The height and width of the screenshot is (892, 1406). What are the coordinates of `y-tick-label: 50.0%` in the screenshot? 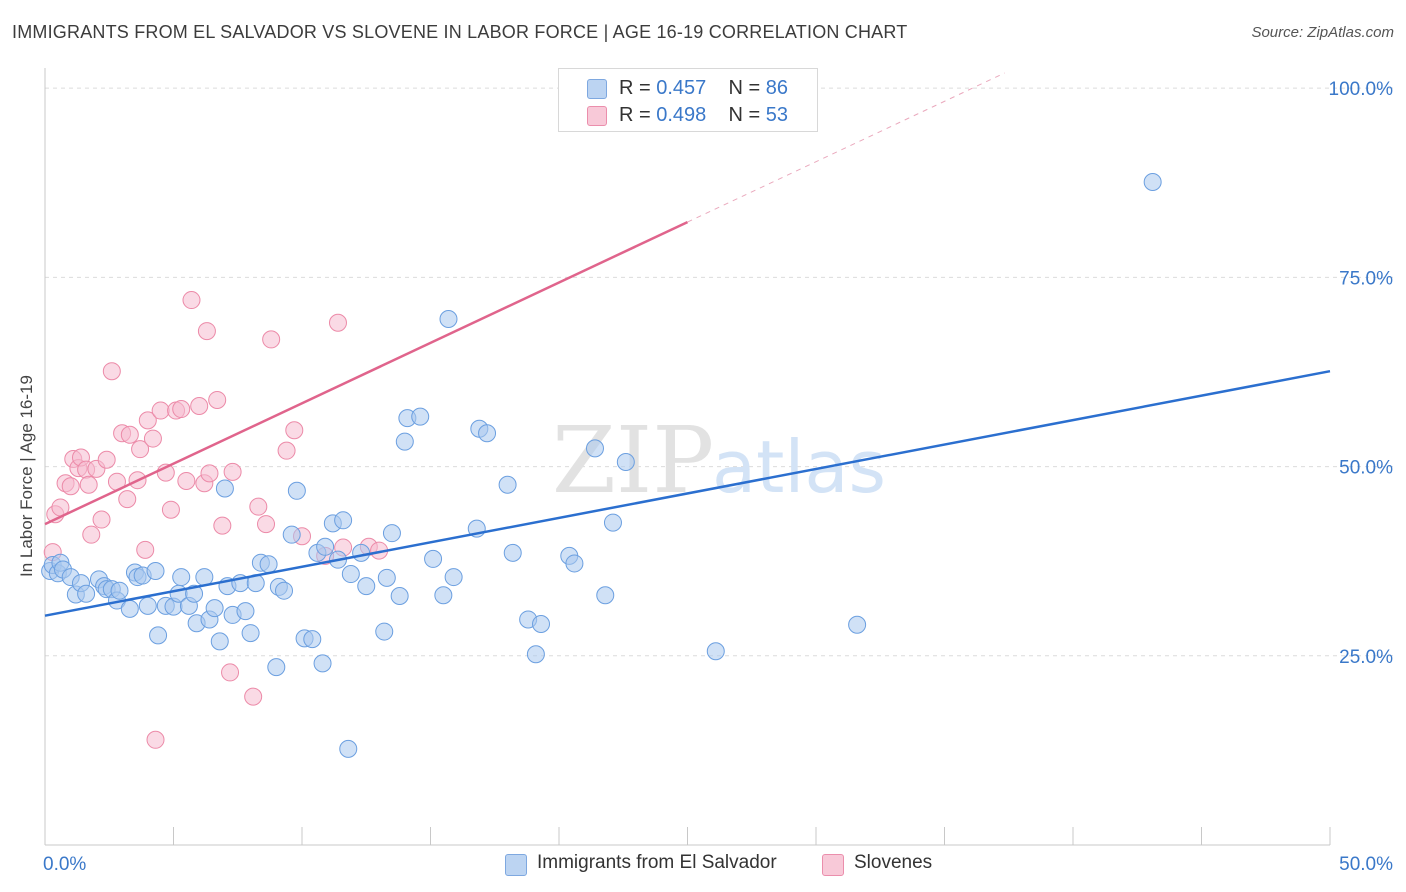 It's located at (1366, 468).